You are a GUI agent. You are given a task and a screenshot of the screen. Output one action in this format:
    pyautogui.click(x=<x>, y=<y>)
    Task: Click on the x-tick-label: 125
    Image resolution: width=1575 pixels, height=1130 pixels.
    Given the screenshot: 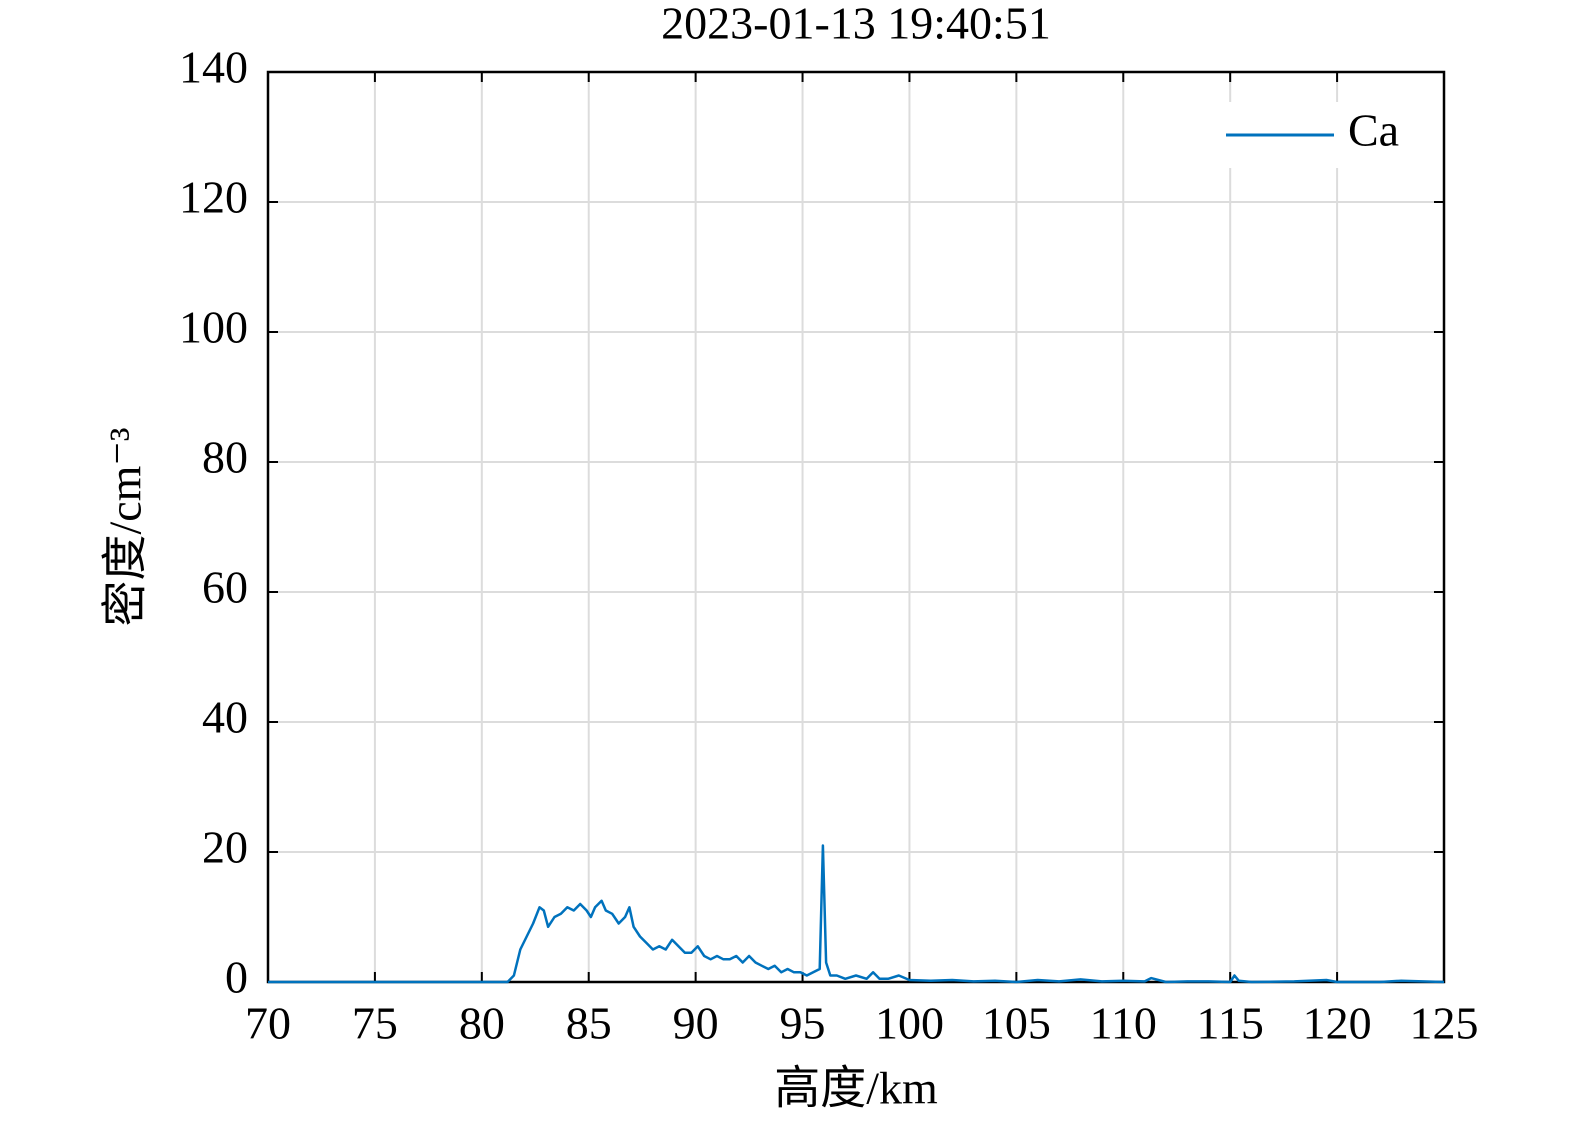 What is the action you would take?
    pyautogui.click(x=1444, y=1023)
    